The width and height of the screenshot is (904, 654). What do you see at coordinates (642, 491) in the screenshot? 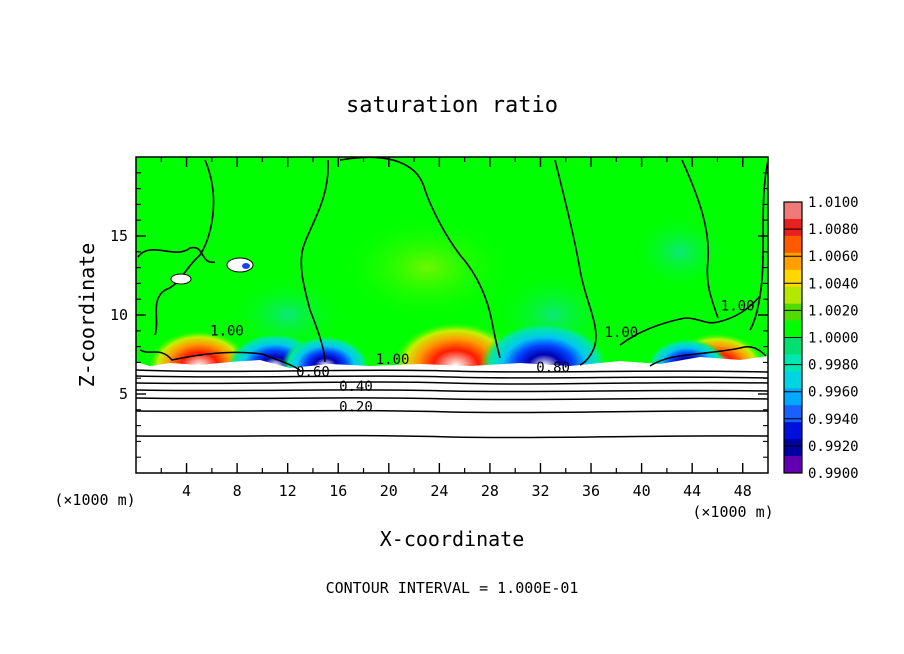
I see `x-tick-label: 40` at bounding box center [642, 491].